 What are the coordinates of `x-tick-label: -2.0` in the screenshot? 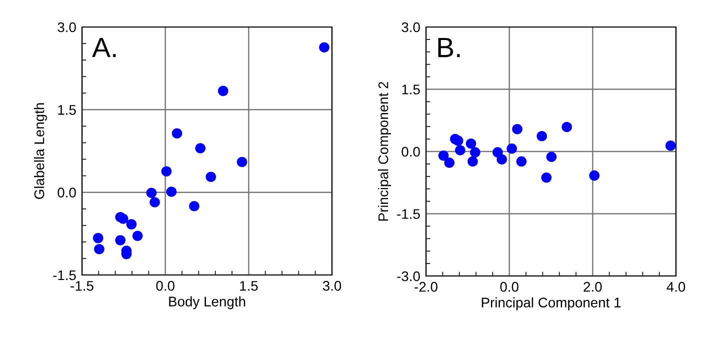 It's located at (426, 287).